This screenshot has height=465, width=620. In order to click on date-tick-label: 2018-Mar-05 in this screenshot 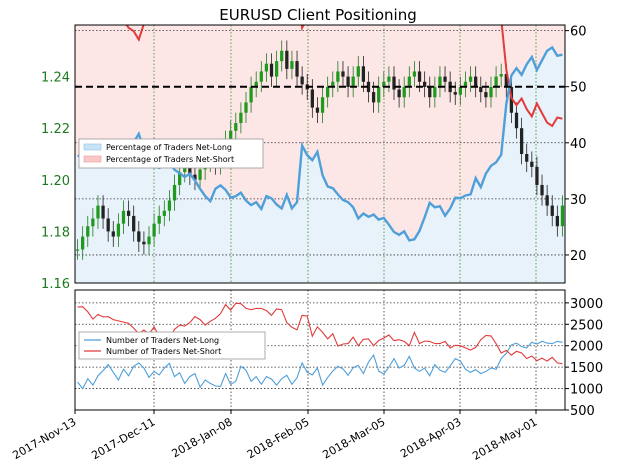, I will do `click(353, 438)`.